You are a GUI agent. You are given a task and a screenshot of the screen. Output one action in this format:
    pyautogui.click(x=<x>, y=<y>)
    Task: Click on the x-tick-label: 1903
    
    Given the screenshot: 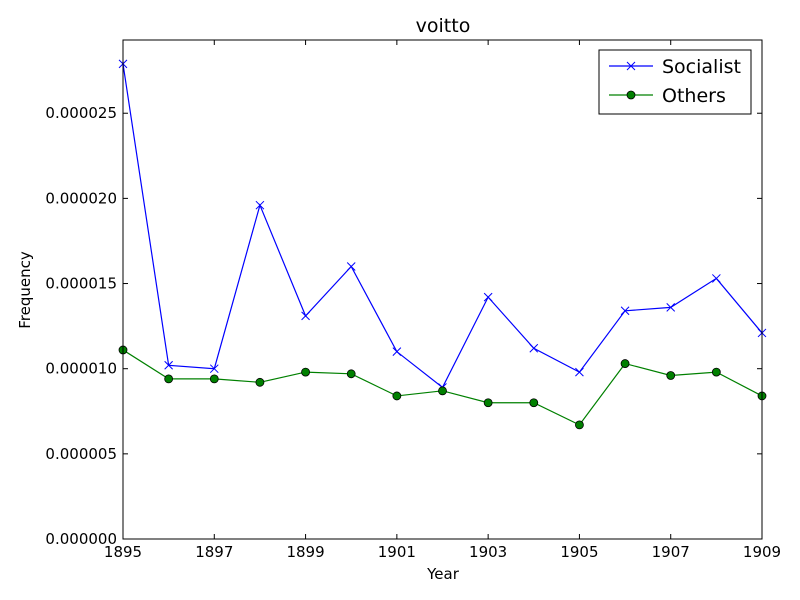 What is the action you would take?
    pyautogui.click(x=488, y=552)
    